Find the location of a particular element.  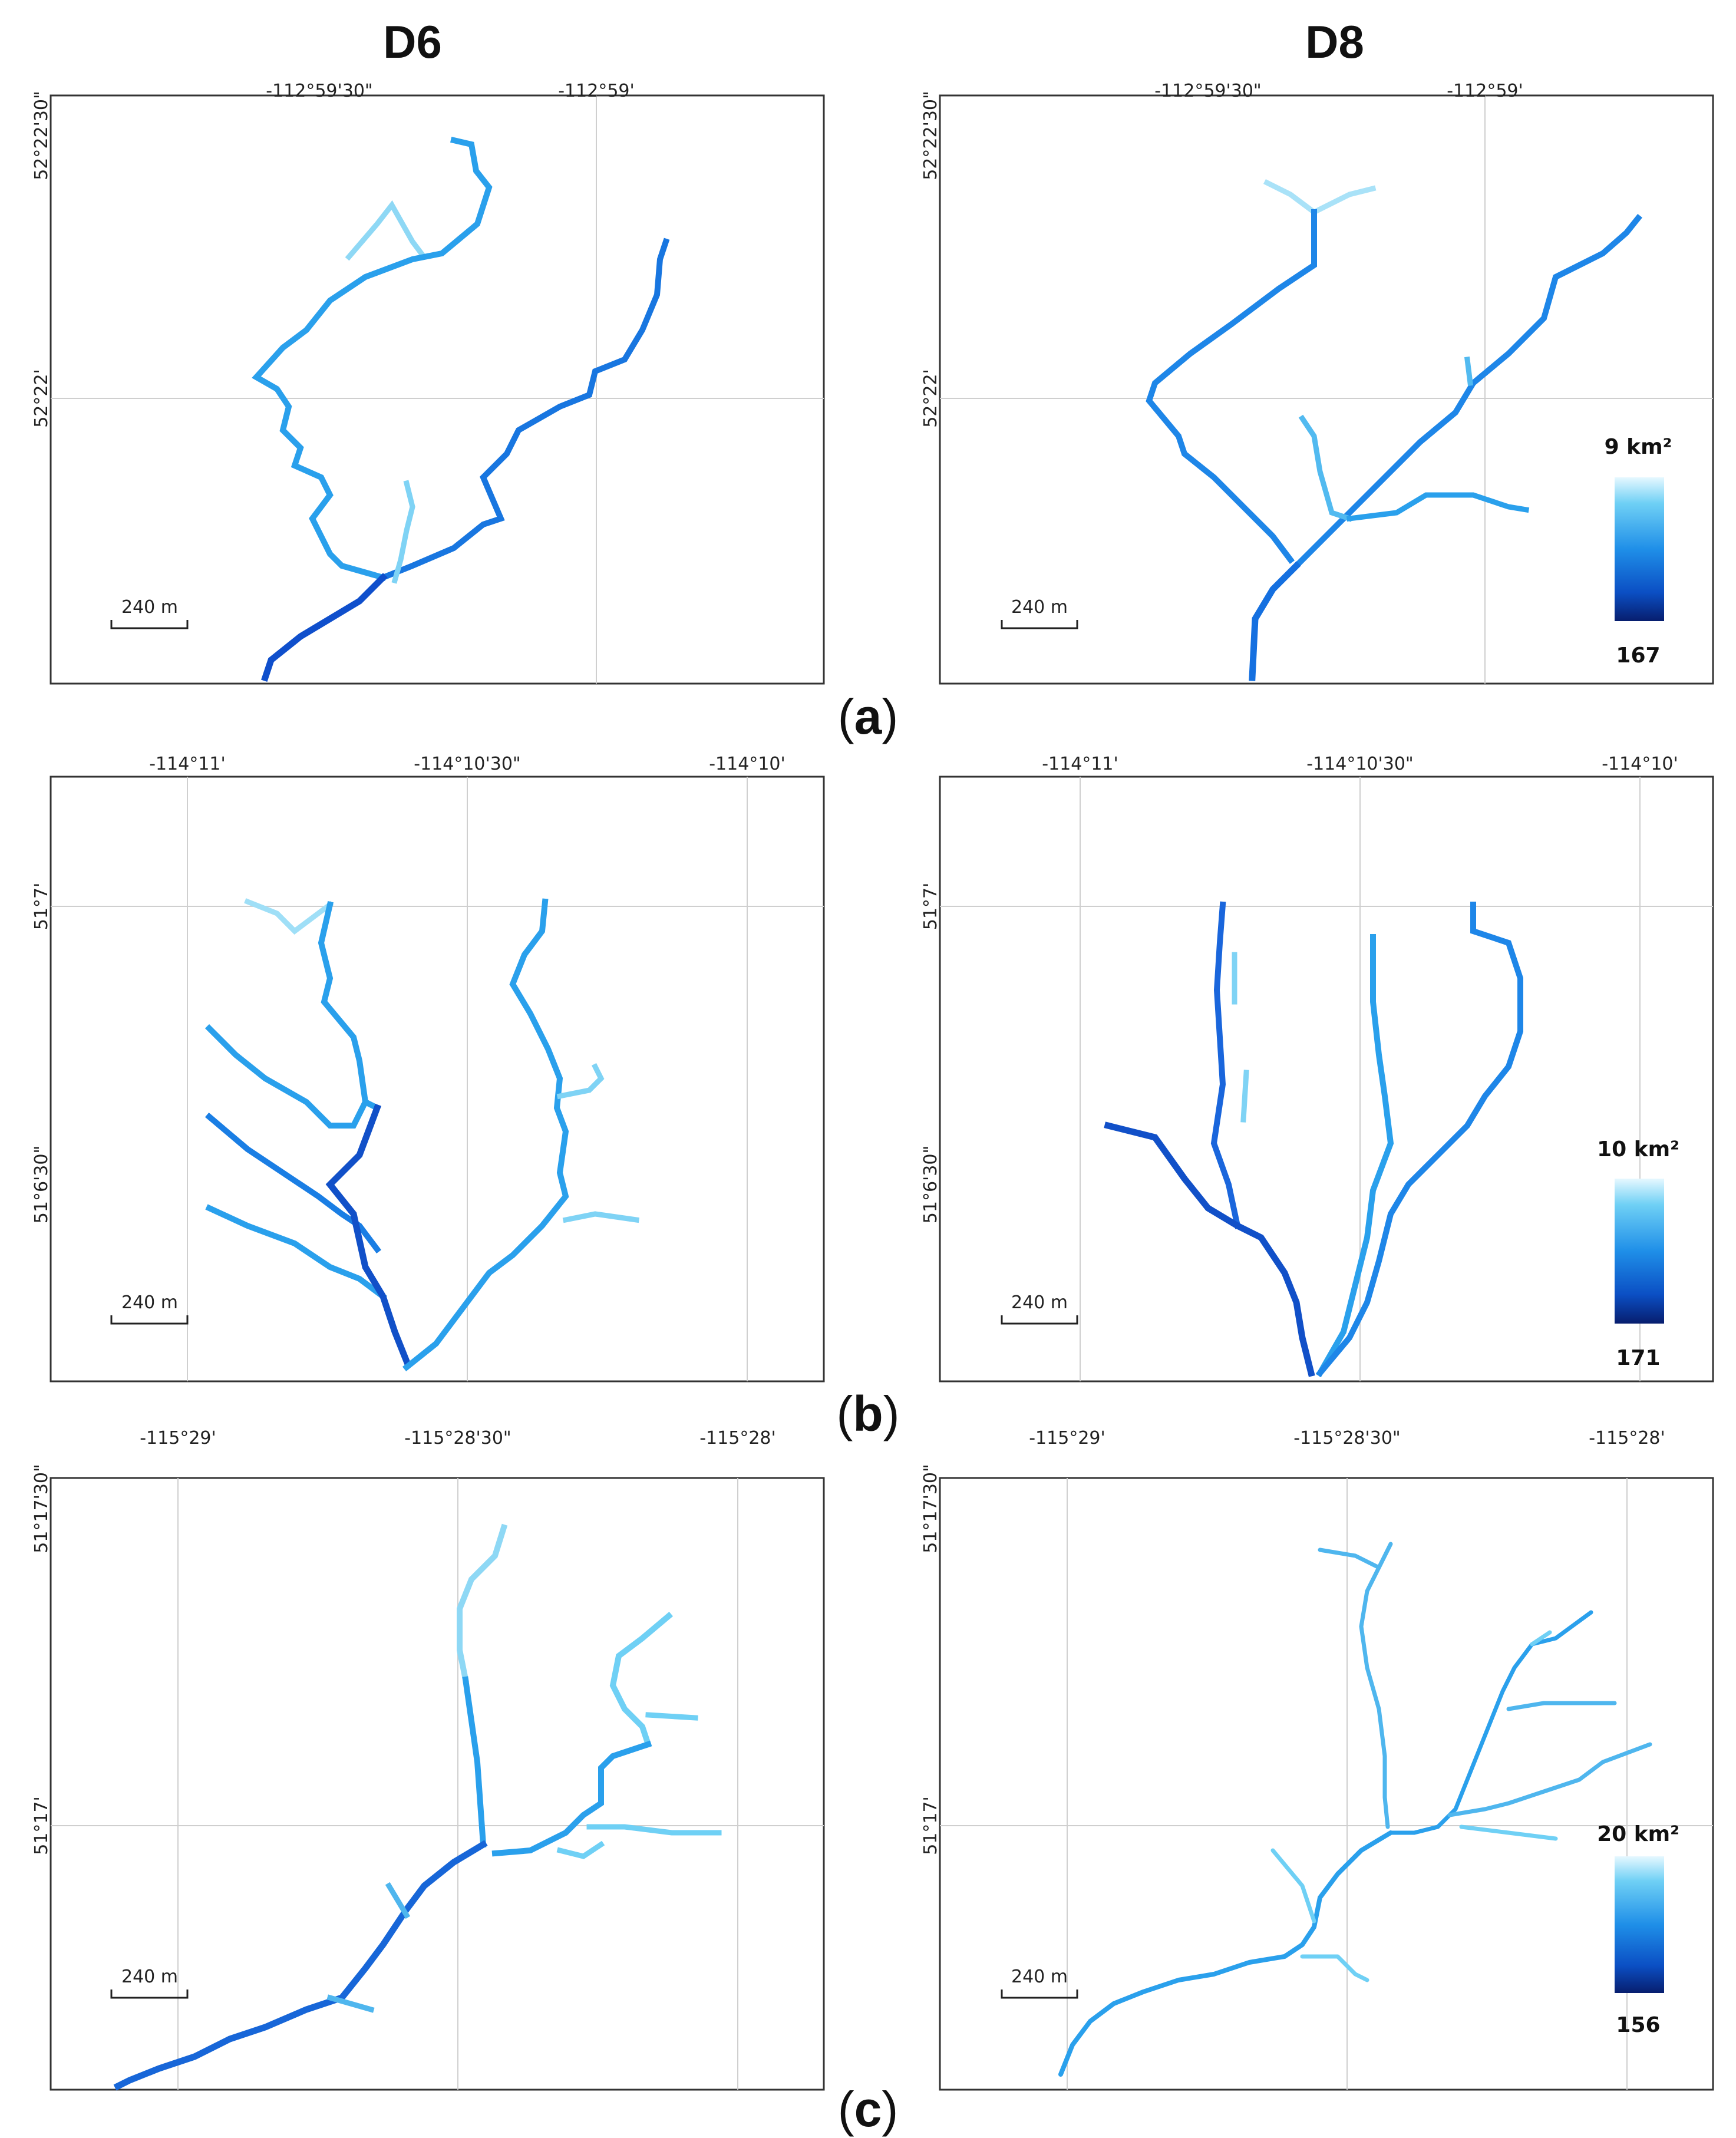

x-tick-b-d6-3: -114°10' is located at coordinates (747, 764).